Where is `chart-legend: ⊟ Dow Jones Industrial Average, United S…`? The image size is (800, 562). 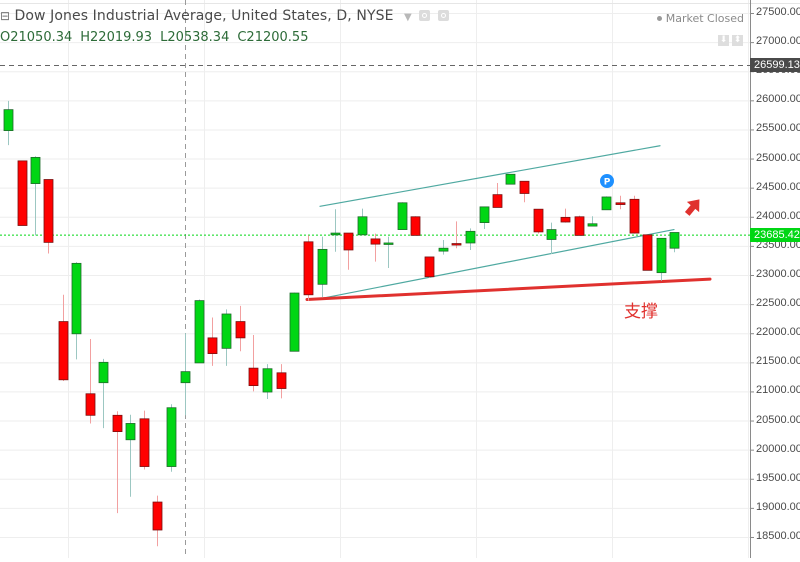
chart-legend: ⊟ Dow Jones Industrial Average, United S… is located at coordinates (224, 16).